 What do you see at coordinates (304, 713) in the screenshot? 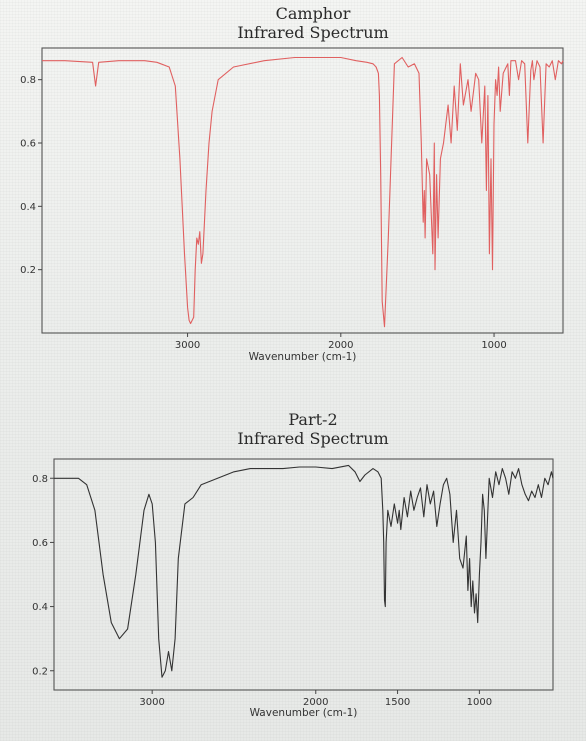
I see `chart2-xaxis-label: Wavenumber (cm-1)` at bounding box center [304, 713].